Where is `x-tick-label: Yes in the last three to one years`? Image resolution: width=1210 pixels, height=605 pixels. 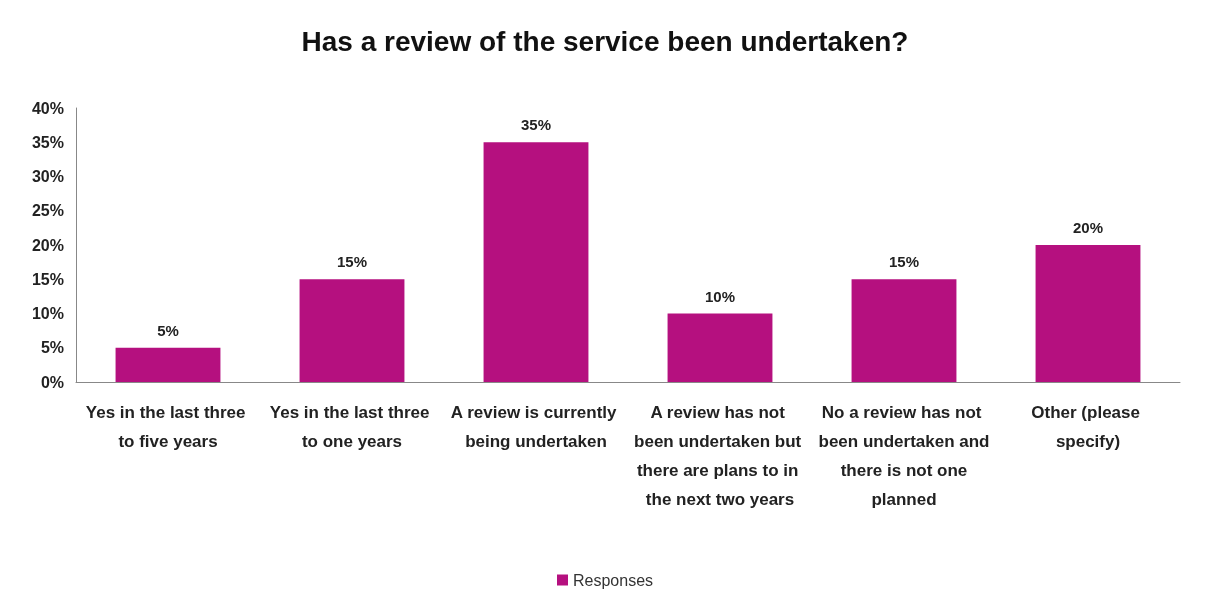 x-tick-label: Yes in the last three to one years is located at coordinates (352, 427).